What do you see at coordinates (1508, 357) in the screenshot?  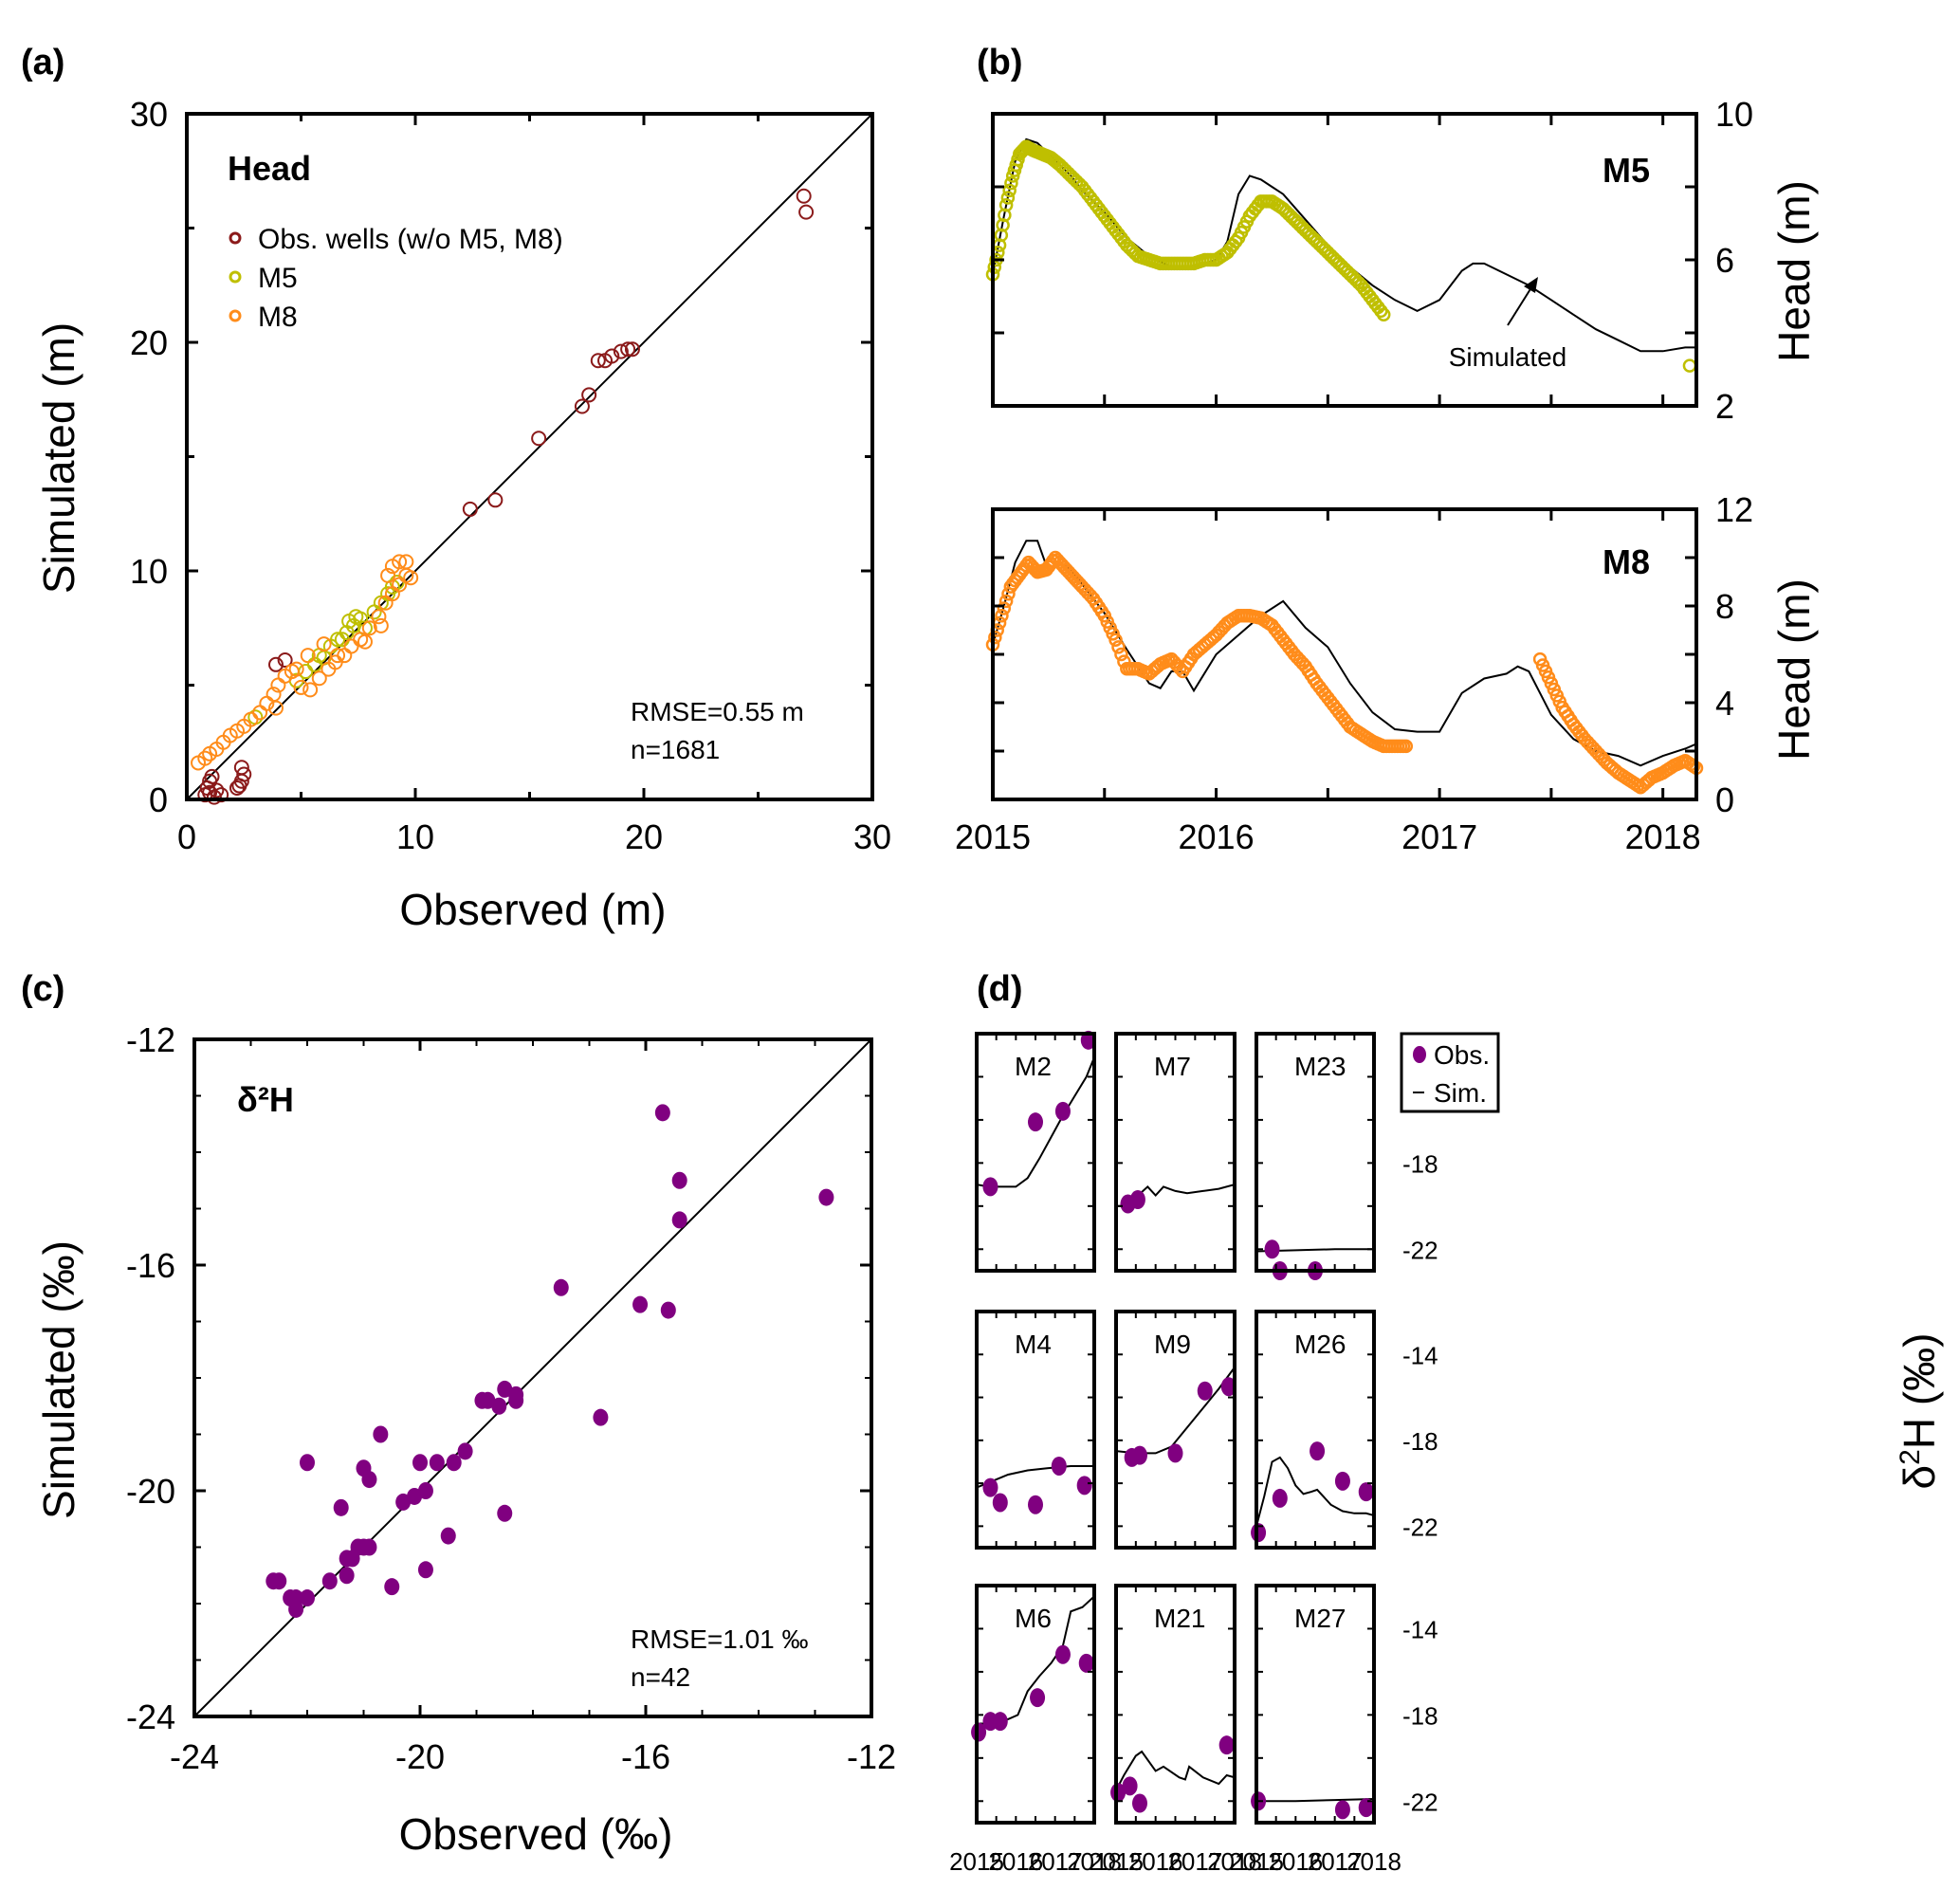 I see `simulated-label: Simulated` at bounding box center [1508, 357].